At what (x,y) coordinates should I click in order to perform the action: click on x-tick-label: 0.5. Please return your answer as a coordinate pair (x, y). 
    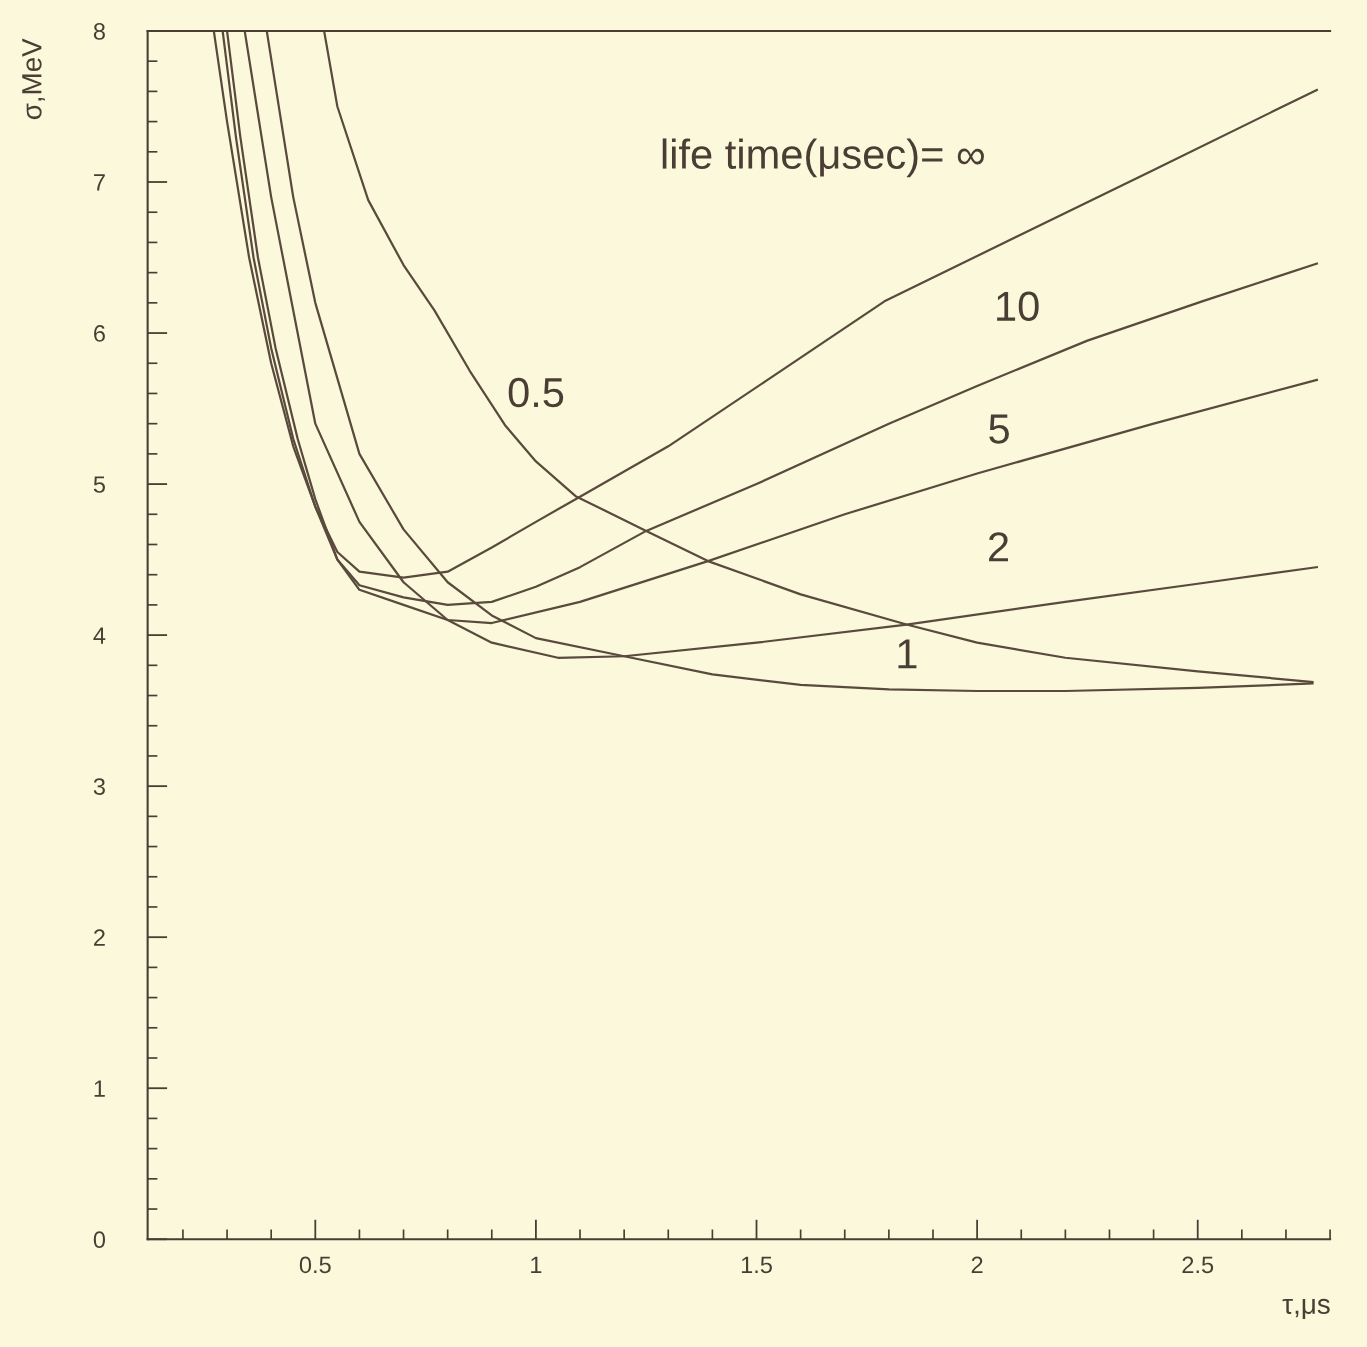
    Looking at the image, I should click on (315, 1265).